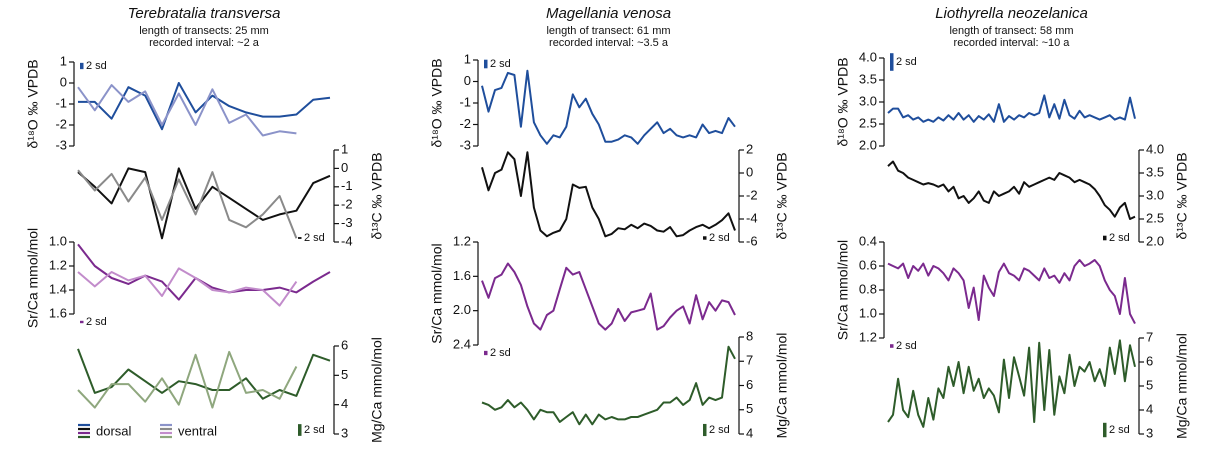  Describe the element at coordinates (749, 148) in the screenshot. I see `y-tick-label: 2` at that location.